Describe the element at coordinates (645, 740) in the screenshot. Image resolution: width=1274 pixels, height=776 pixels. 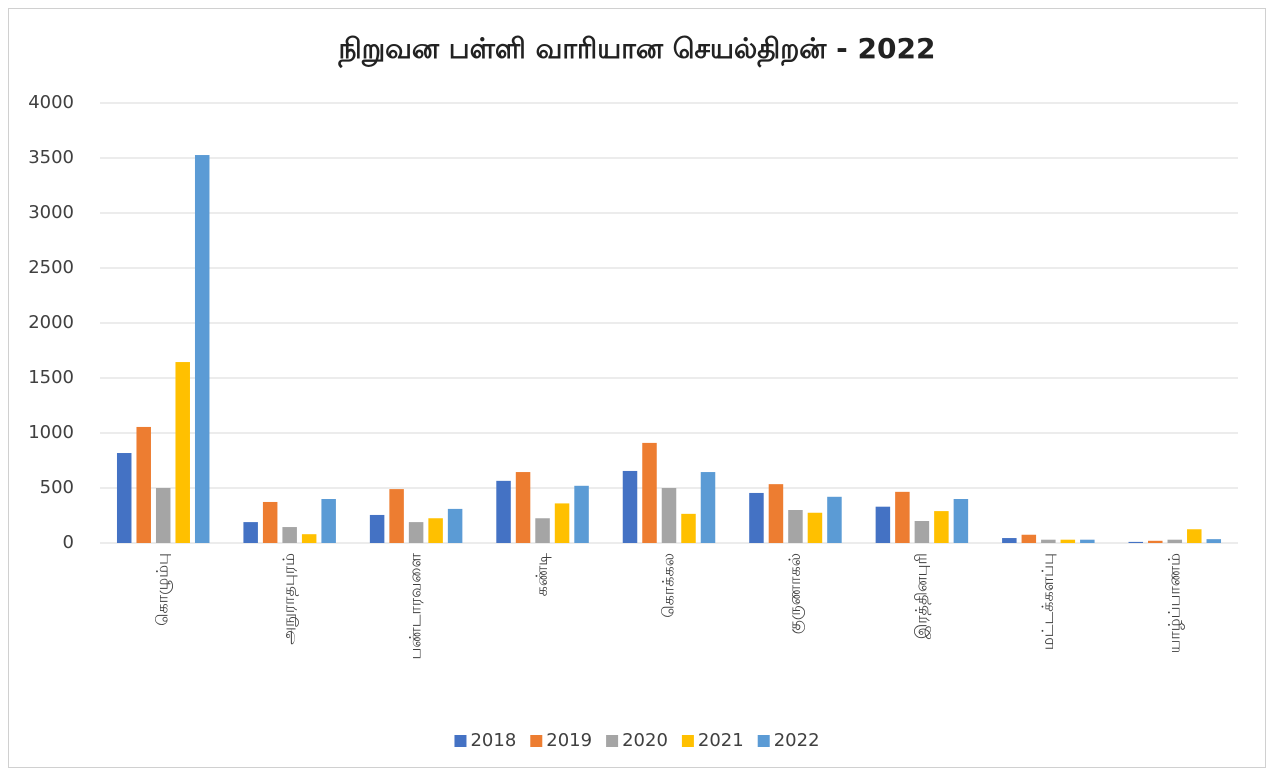
I see `legend-label: 2020` at that location.